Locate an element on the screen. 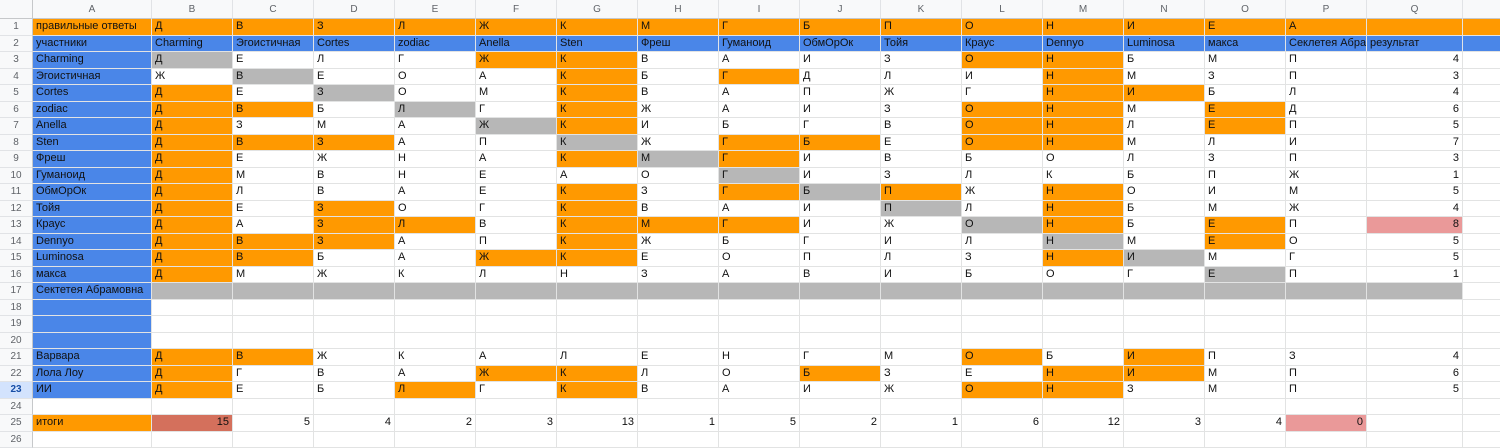 The width and height of the screenshot is (1500, 448). result-cell is located at coordinates (1415, 340).